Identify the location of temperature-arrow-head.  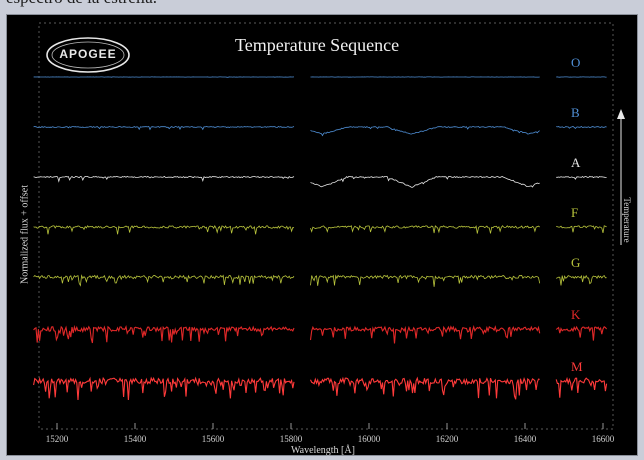
(621, 114).